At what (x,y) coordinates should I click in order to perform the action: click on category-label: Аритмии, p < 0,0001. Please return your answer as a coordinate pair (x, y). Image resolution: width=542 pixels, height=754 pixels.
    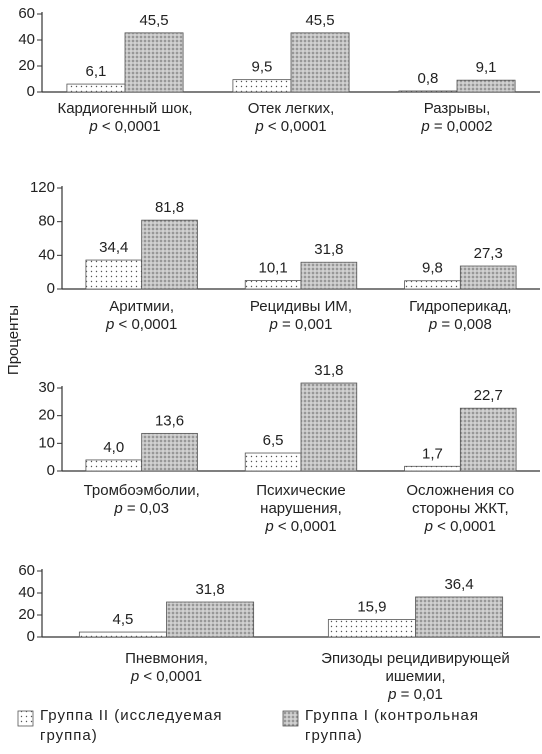
    Looking at the image, I should click on (141, 316).